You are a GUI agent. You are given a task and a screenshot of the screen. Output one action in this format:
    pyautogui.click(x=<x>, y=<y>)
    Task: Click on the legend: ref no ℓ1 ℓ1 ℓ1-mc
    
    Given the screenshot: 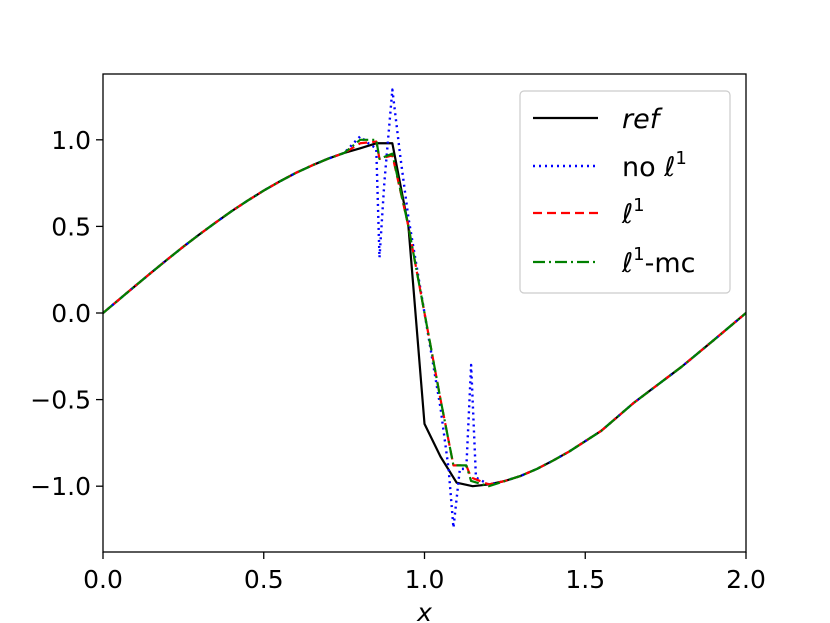 What is the action you would take?
    pyautogui.click(x=625, y=192)
    